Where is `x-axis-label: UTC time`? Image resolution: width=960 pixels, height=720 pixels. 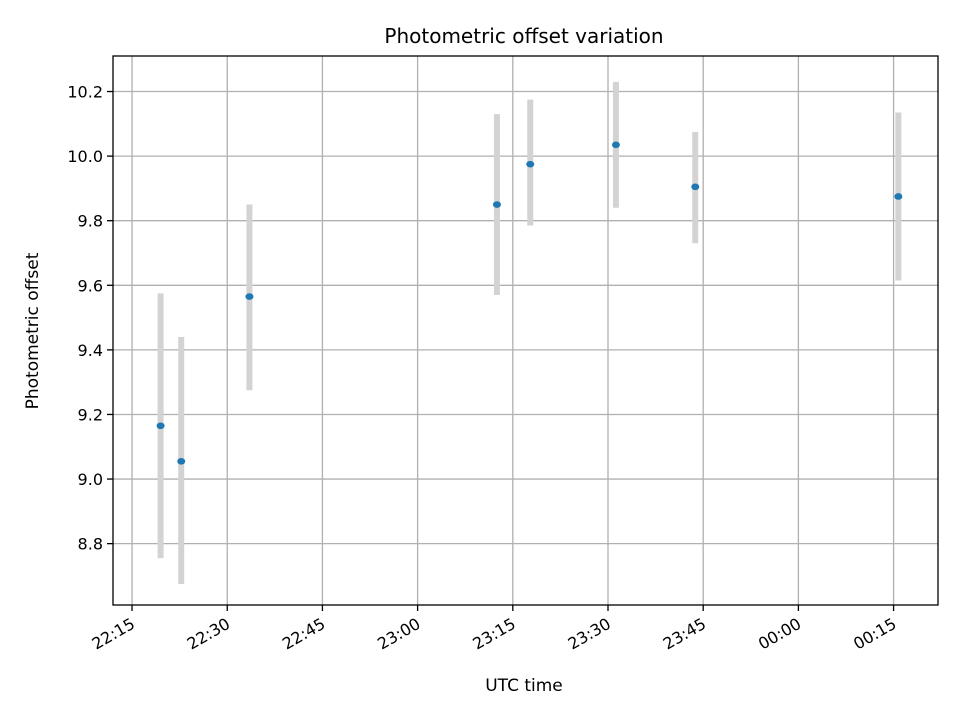 x-axis-label: UTC time is located at coordinates (524, 686).